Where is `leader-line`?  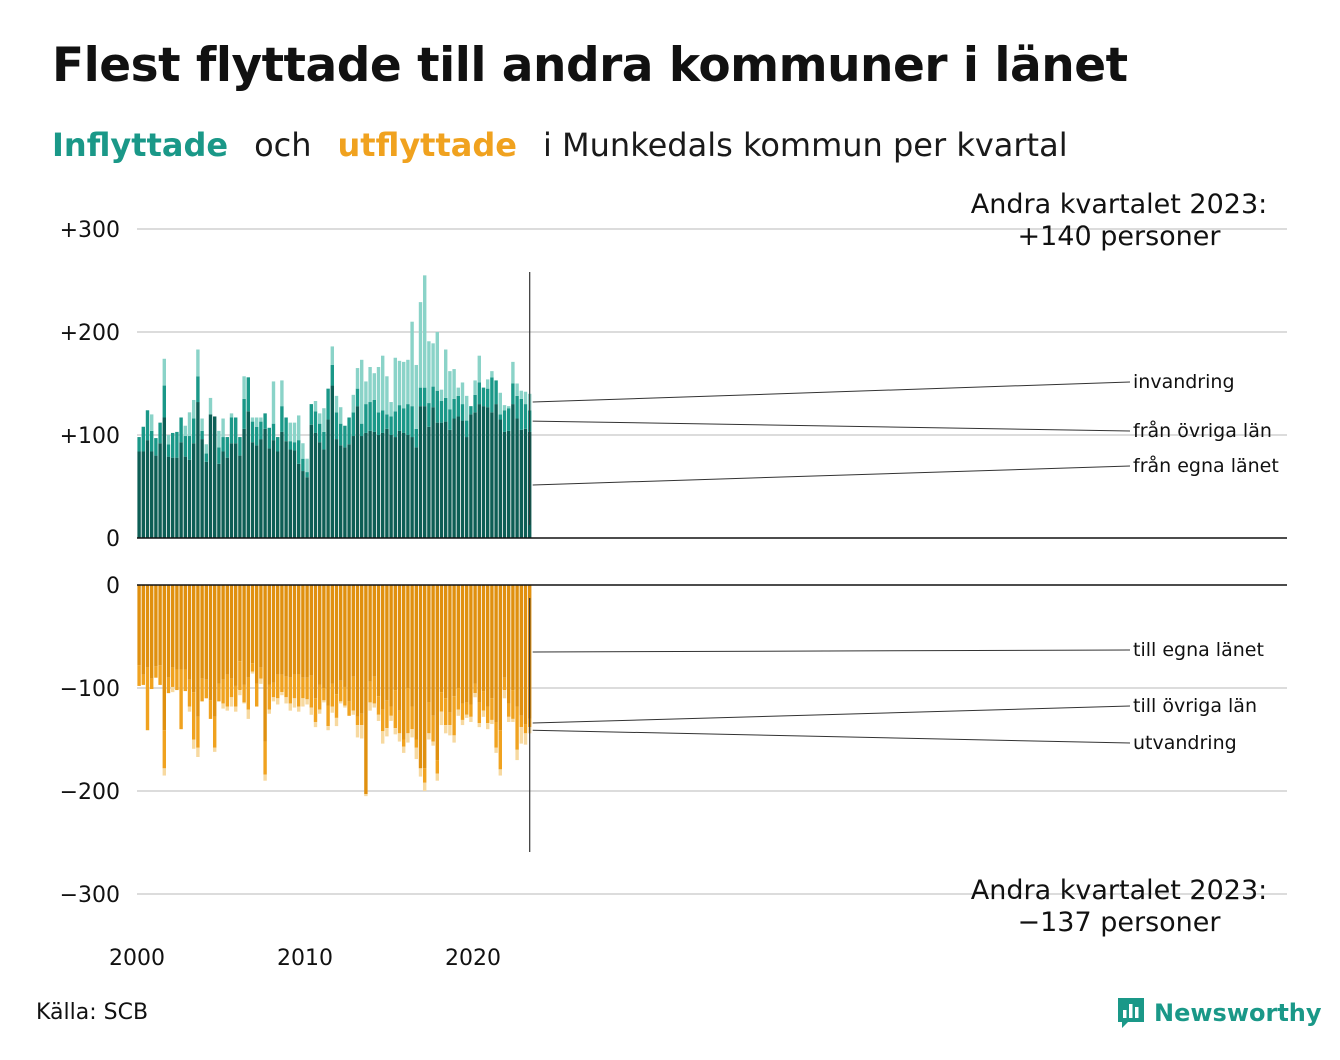
leader-line is located at coordinates (831, 736).